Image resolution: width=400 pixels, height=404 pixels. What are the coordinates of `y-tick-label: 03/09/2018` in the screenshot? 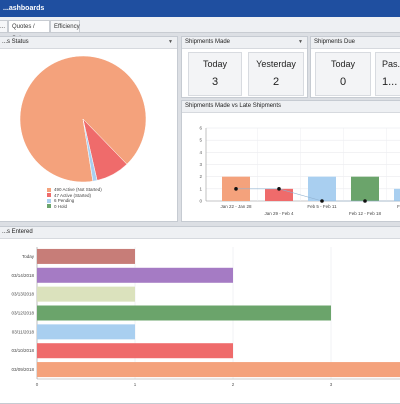 It's located at (22, 369).